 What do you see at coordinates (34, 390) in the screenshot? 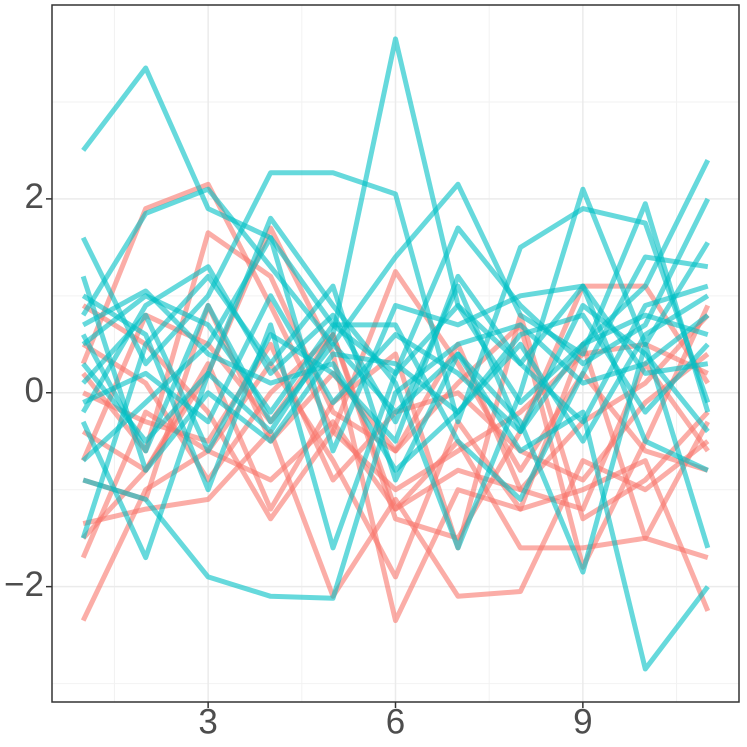
I see `y-tick-label: 0` at bounding box center [34, 390].